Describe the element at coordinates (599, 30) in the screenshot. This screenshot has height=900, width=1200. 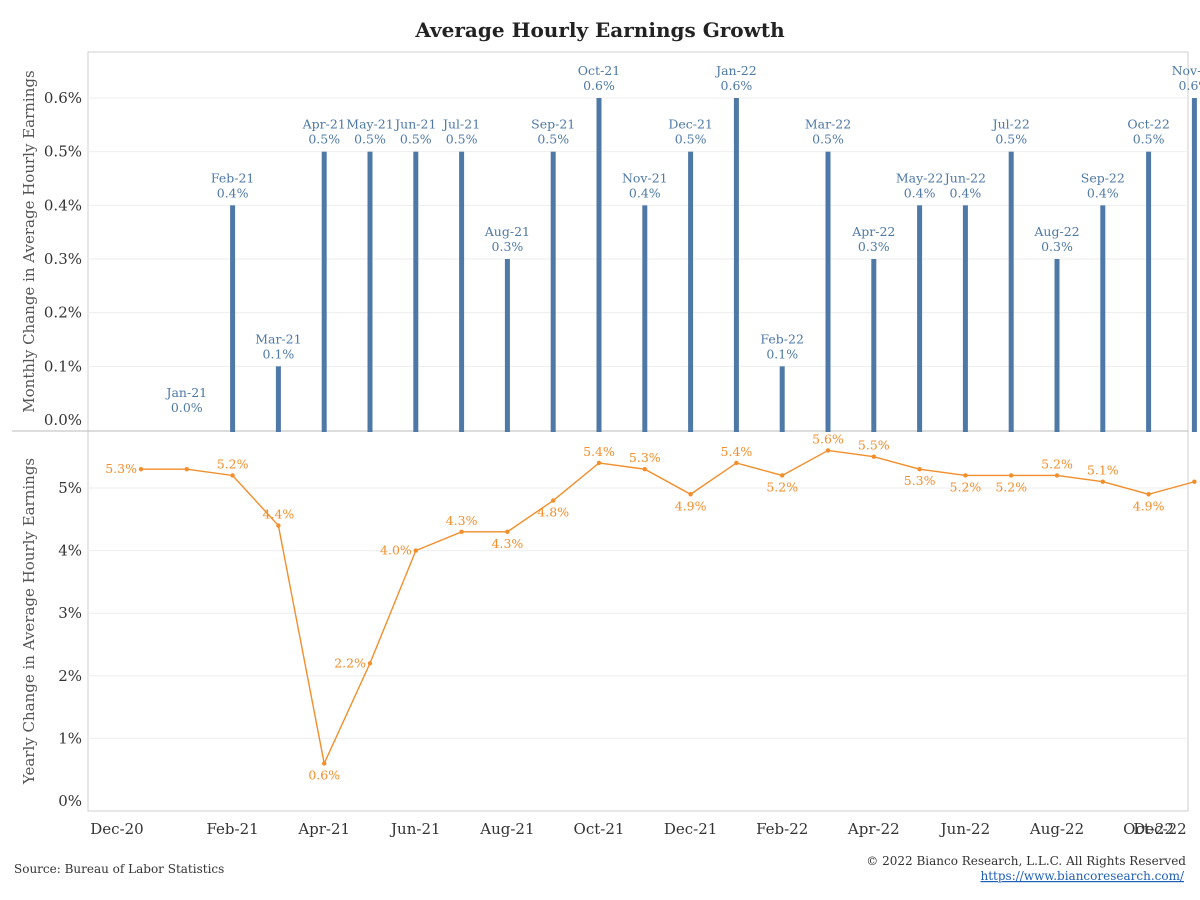
I see `chart-title: Average Hourly Earnings Growth` at that location.